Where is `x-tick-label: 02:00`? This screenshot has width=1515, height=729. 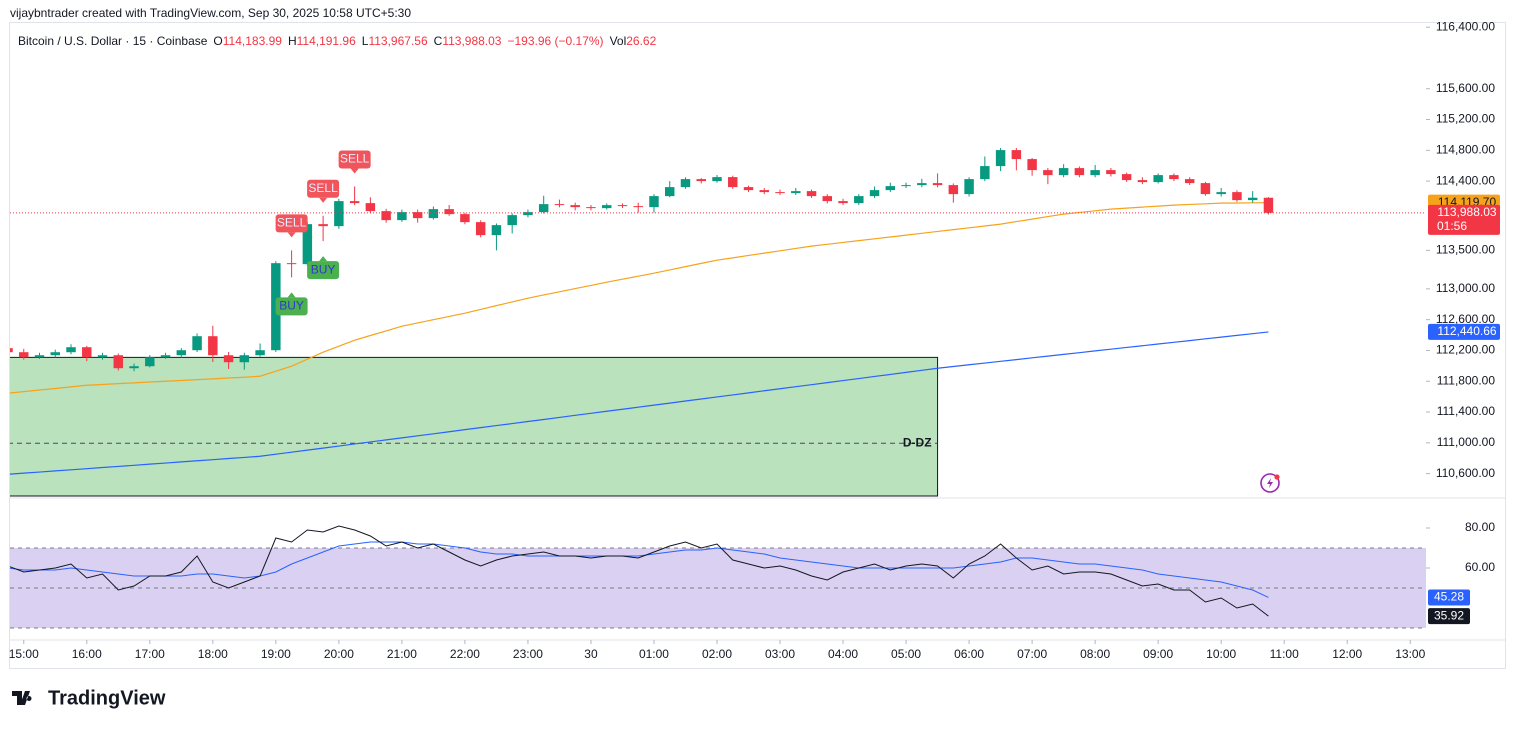
x-tick-label: 02:00 is located at coordinates (717, 654).